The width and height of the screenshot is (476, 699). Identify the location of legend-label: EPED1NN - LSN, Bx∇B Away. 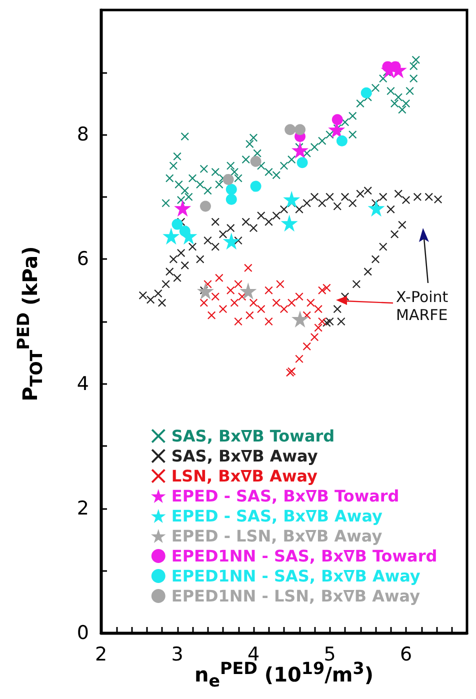
(296, 596).